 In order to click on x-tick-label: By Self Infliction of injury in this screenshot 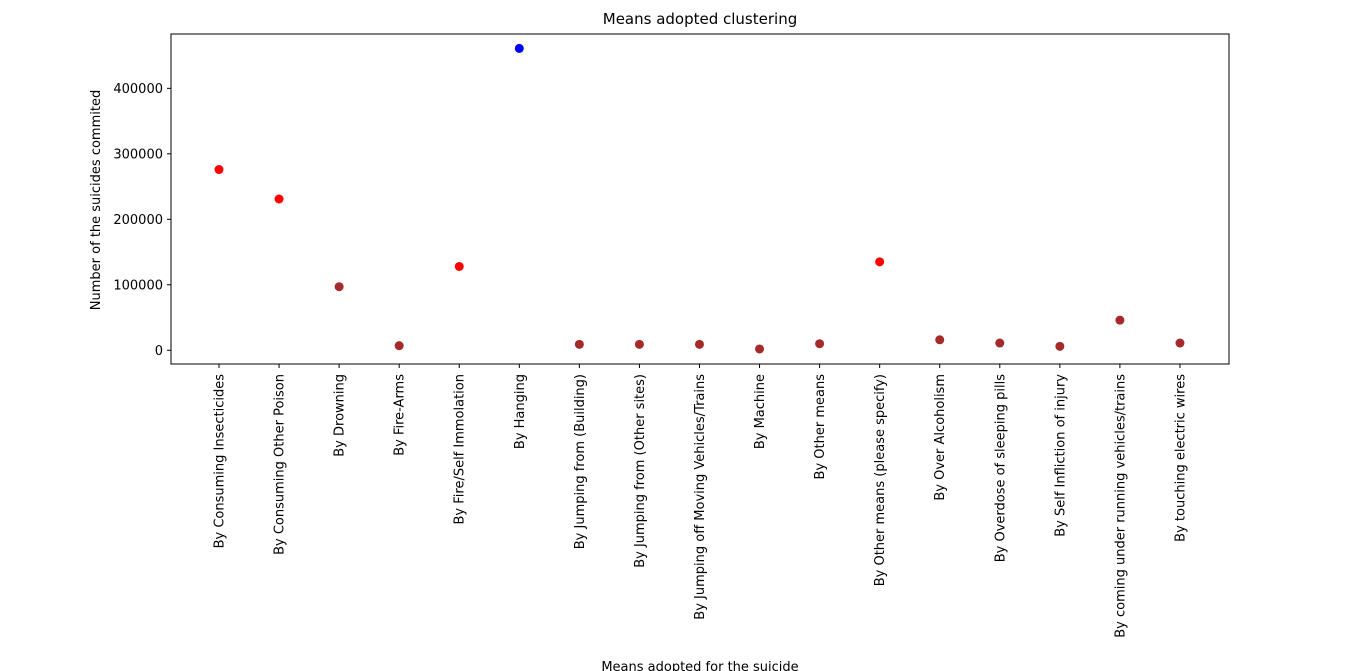, I will do `click(1060, 455)`.